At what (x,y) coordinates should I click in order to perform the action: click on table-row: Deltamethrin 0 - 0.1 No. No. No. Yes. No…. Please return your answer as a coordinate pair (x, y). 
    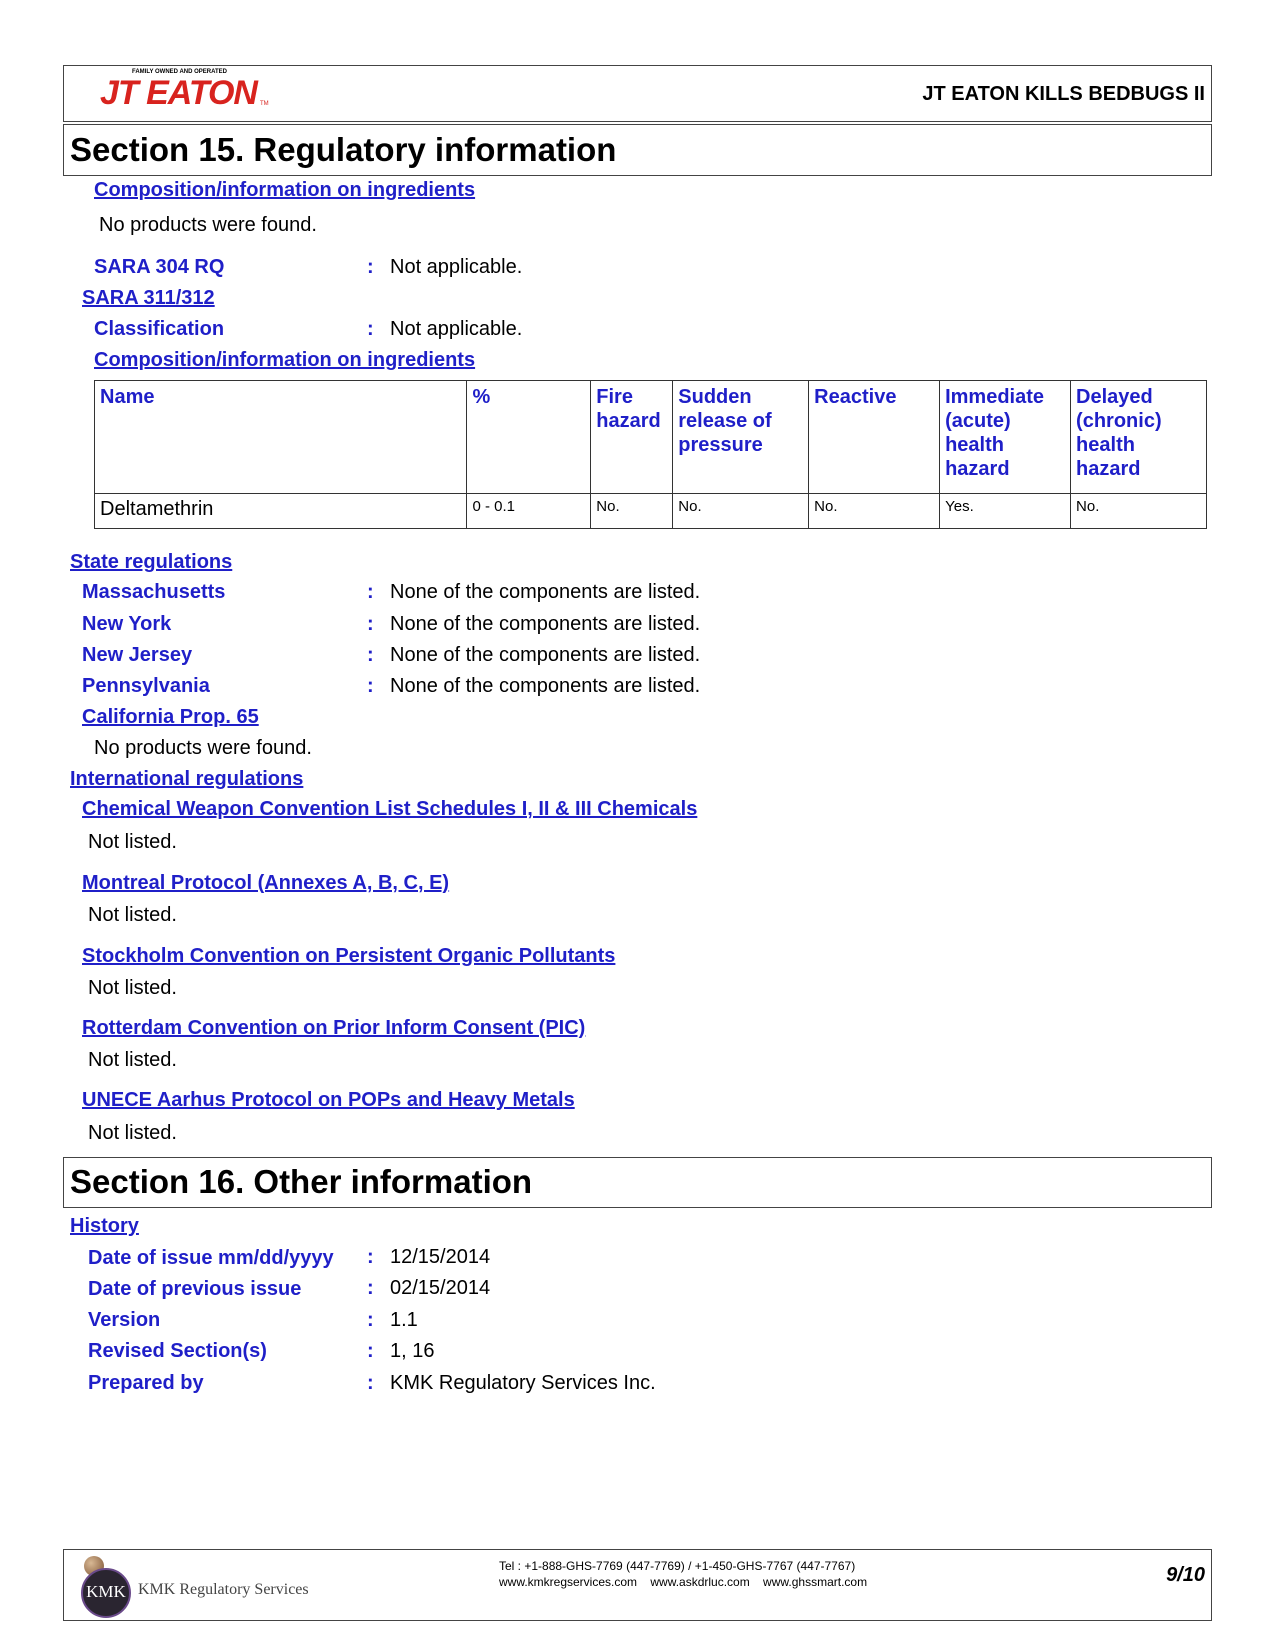
    Looking at the image, I should click on (650, 511).